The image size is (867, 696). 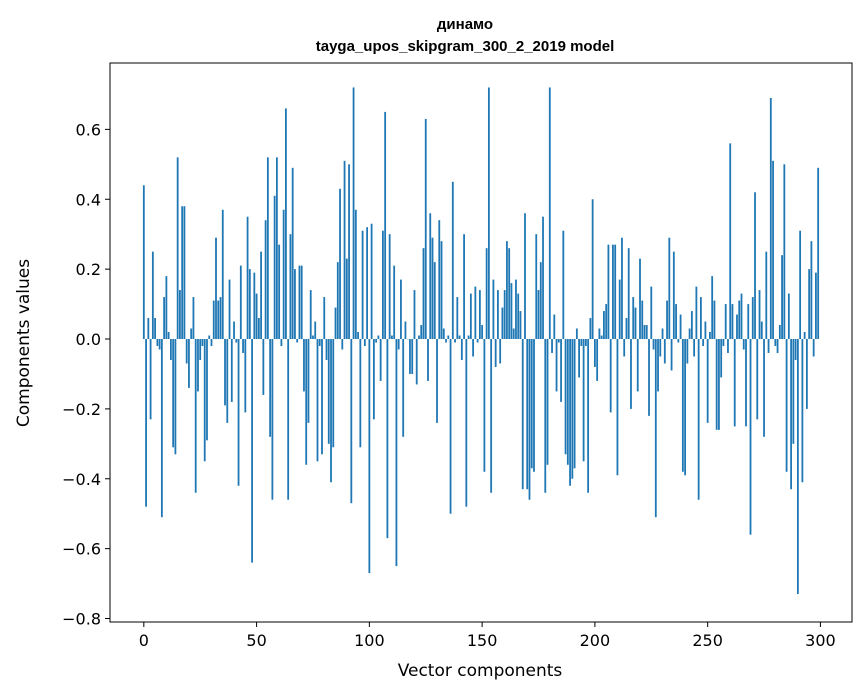 I want to click on x-tick-label: 150, so click(x=482, y=640).